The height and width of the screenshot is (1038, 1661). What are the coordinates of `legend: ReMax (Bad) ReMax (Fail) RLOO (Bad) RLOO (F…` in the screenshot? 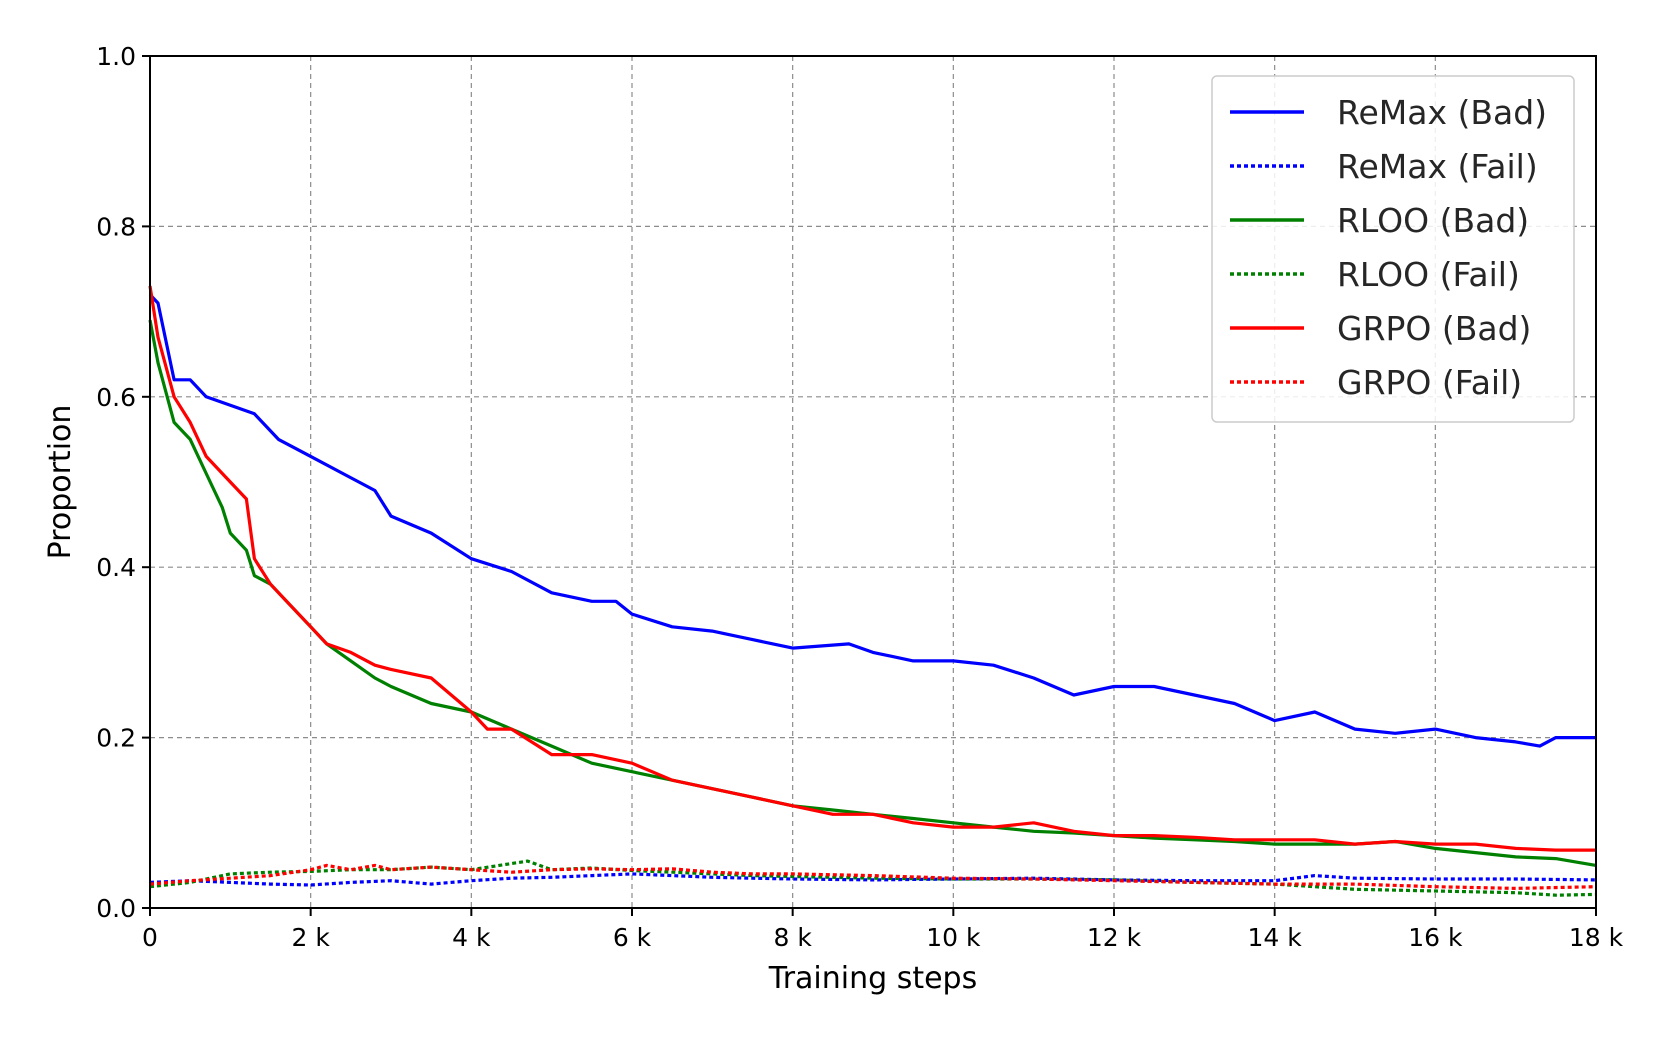 It's located at (1393, 249).